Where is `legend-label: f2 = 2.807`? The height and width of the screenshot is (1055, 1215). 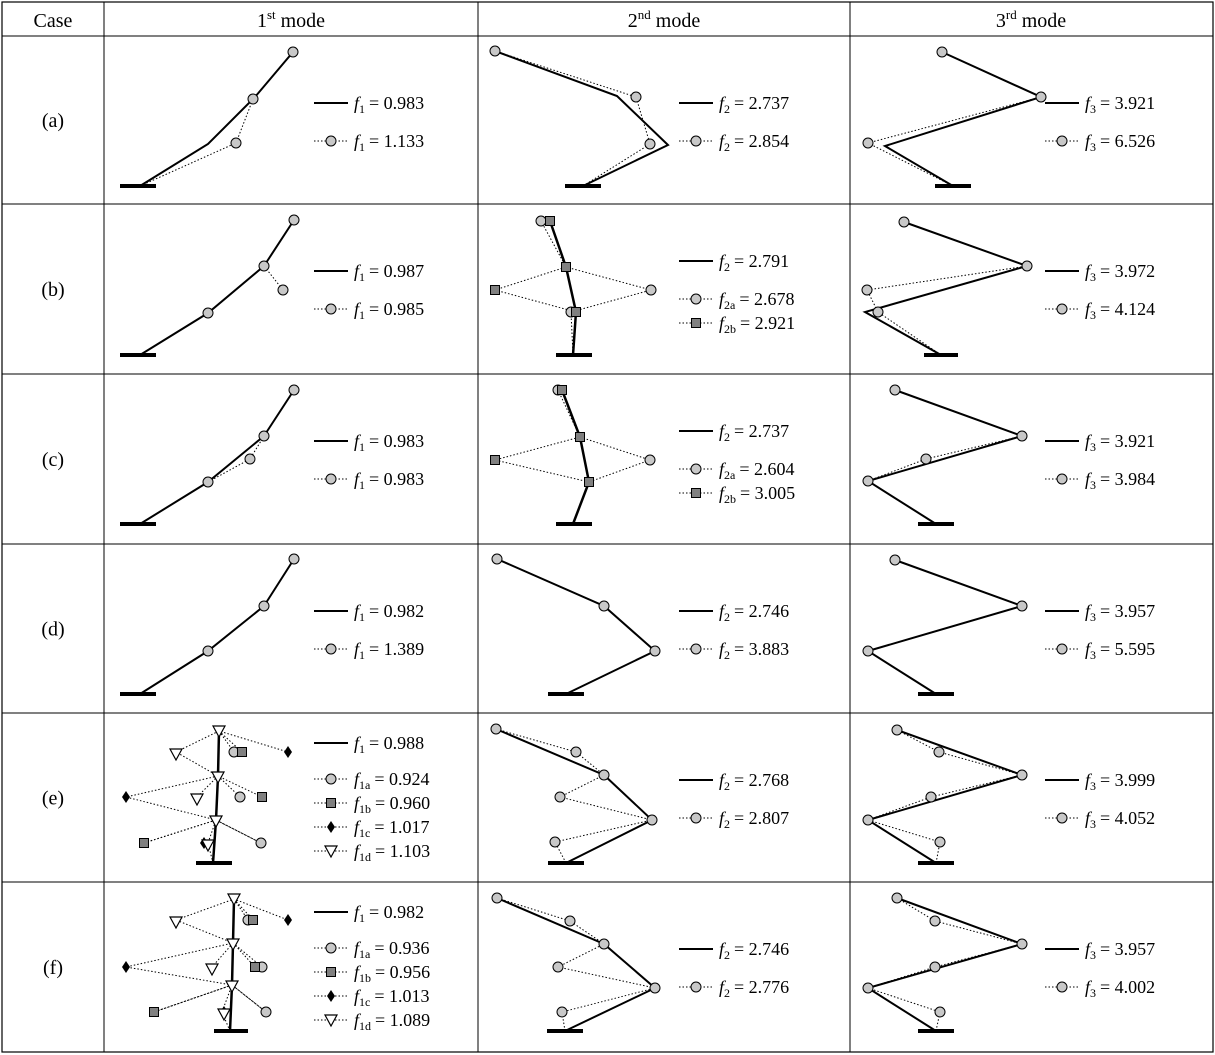
legend-label: f2 = 2.807 is located at coordinates (754, 819).